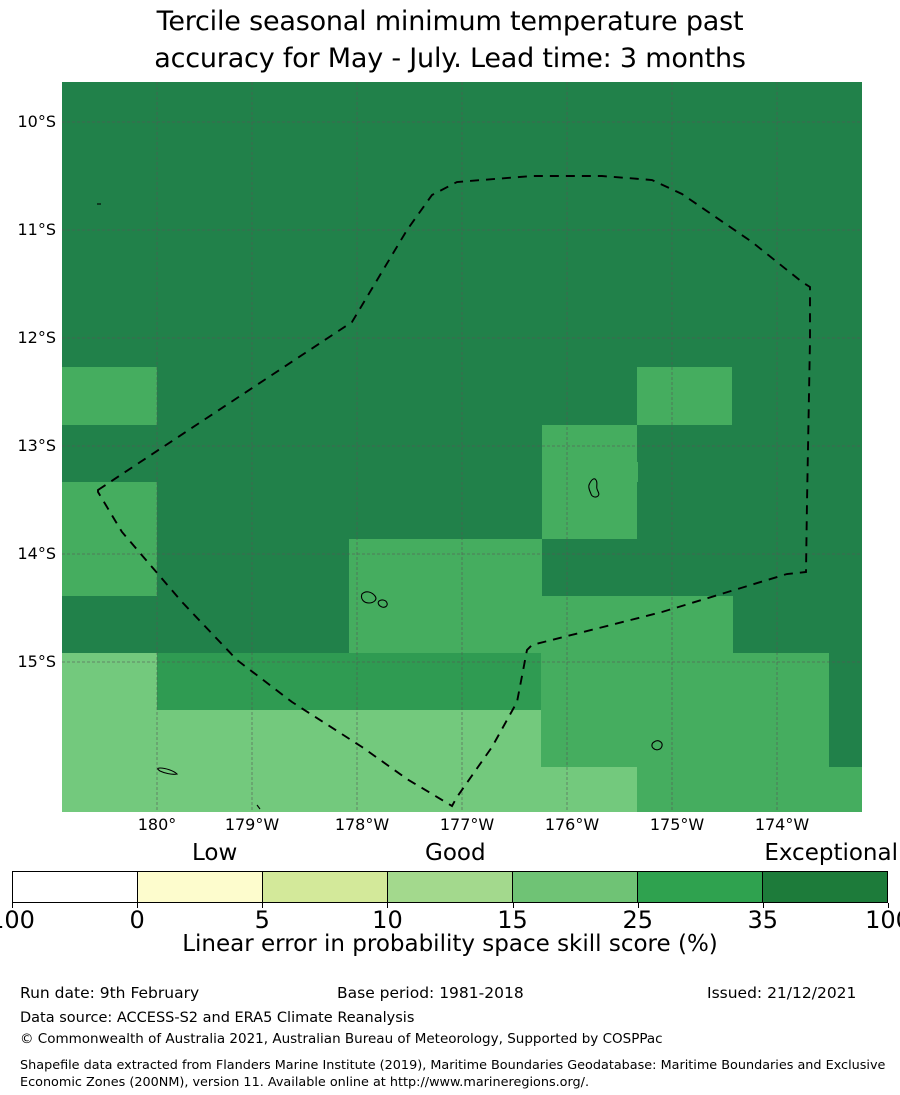  Describe the element at coordinates (572, 824) in the screenshot. I see `x-tick-label: 176°W` at that location.